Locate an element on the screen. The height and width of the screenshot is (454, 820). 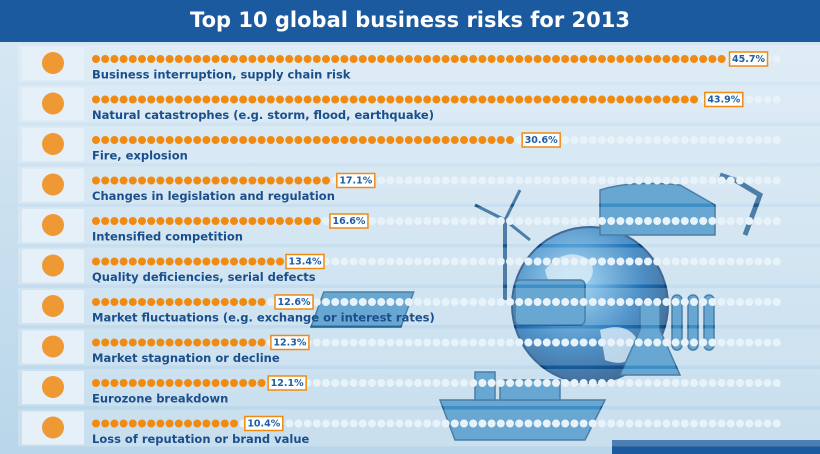
value-label: 30.6% is located at coordinates (541, 140).